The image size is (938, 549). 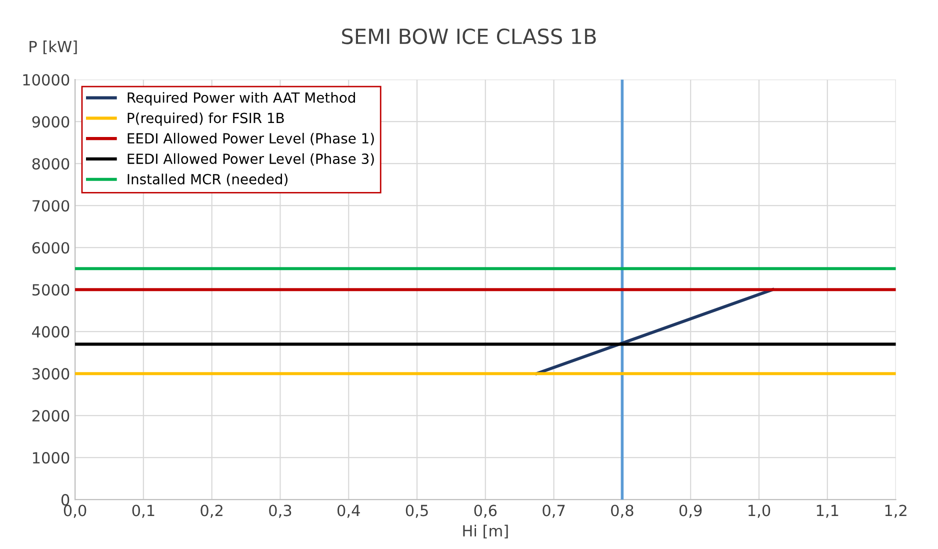 I want to click on y-tick-label: 5000, so click(x=51, y=290).